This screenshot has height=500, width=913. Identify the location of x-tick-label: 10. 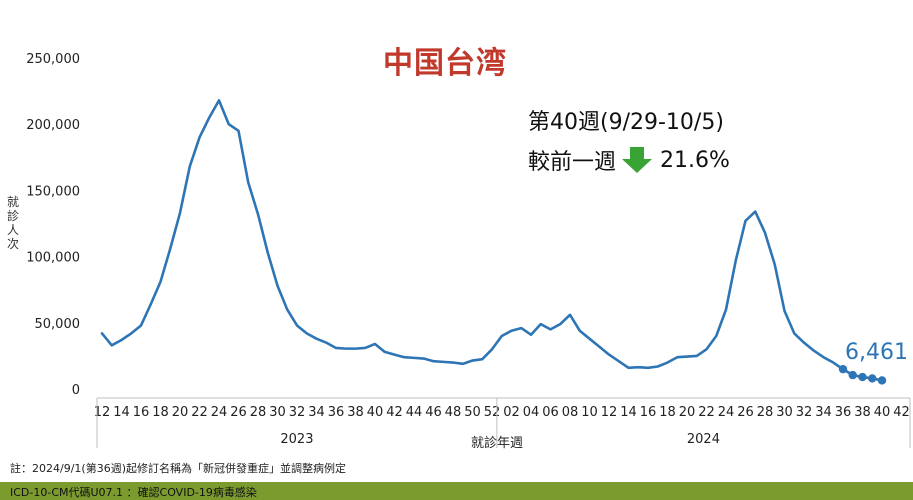
(589, 412).